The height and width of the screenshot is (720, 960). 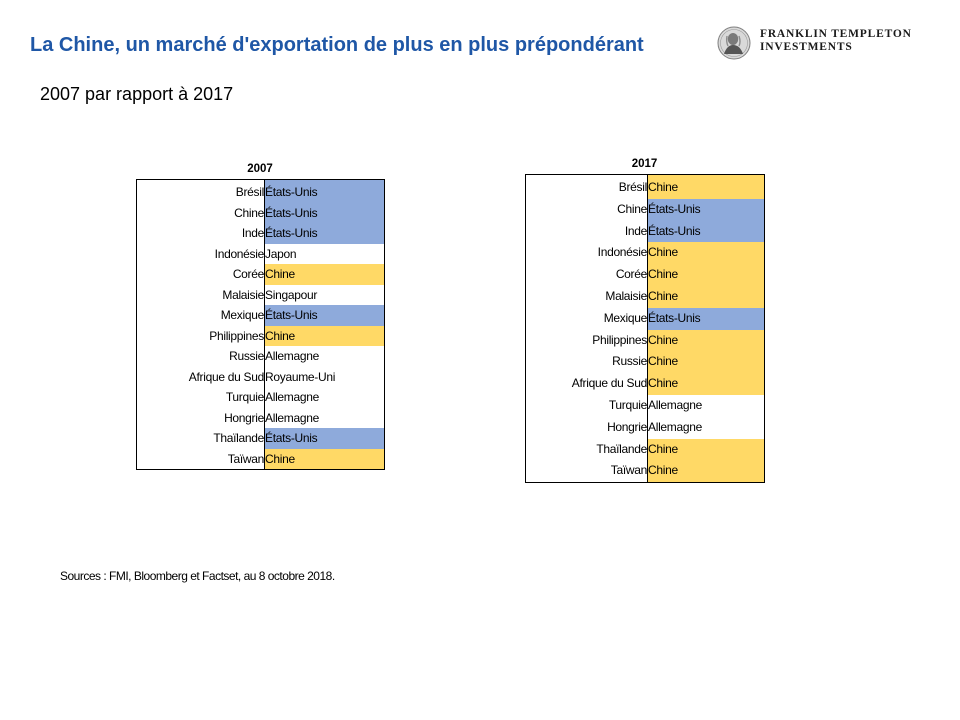 I want to click on table-row: Afrique du Sud Chine, so click(x=645, y=384).